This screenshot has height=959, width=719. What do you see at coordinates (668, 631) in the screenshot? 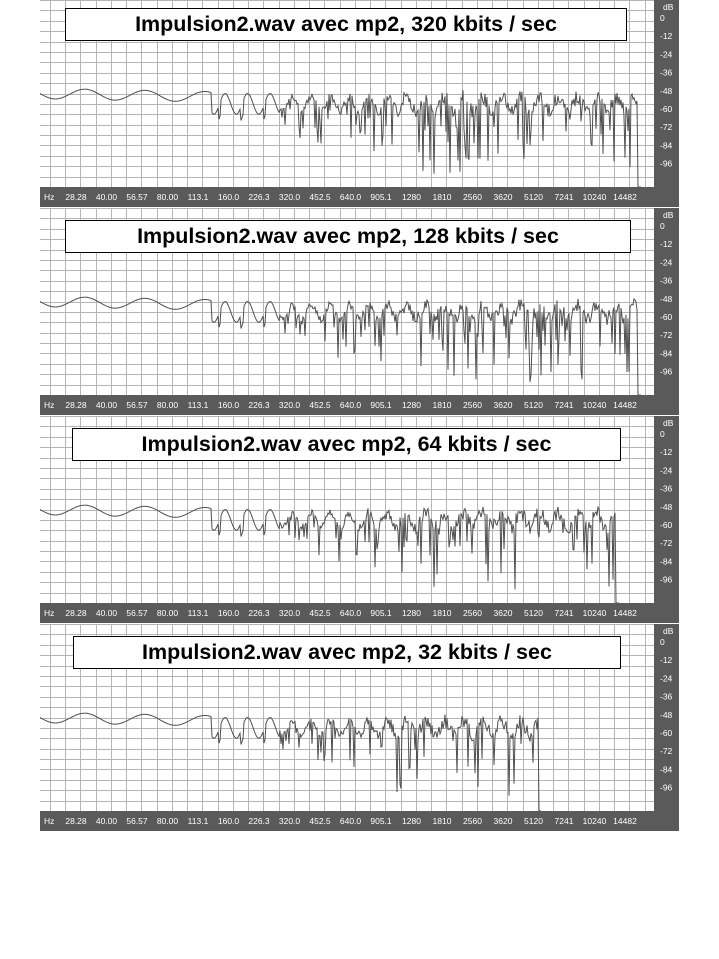
I see `y-unit-label: dB` at bounding box center [668, 631].